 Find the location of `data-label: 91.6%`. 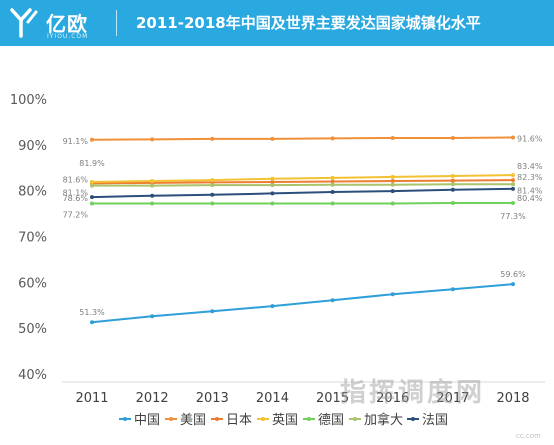

data-label: 91.6% is located at coordinates (530, 139).